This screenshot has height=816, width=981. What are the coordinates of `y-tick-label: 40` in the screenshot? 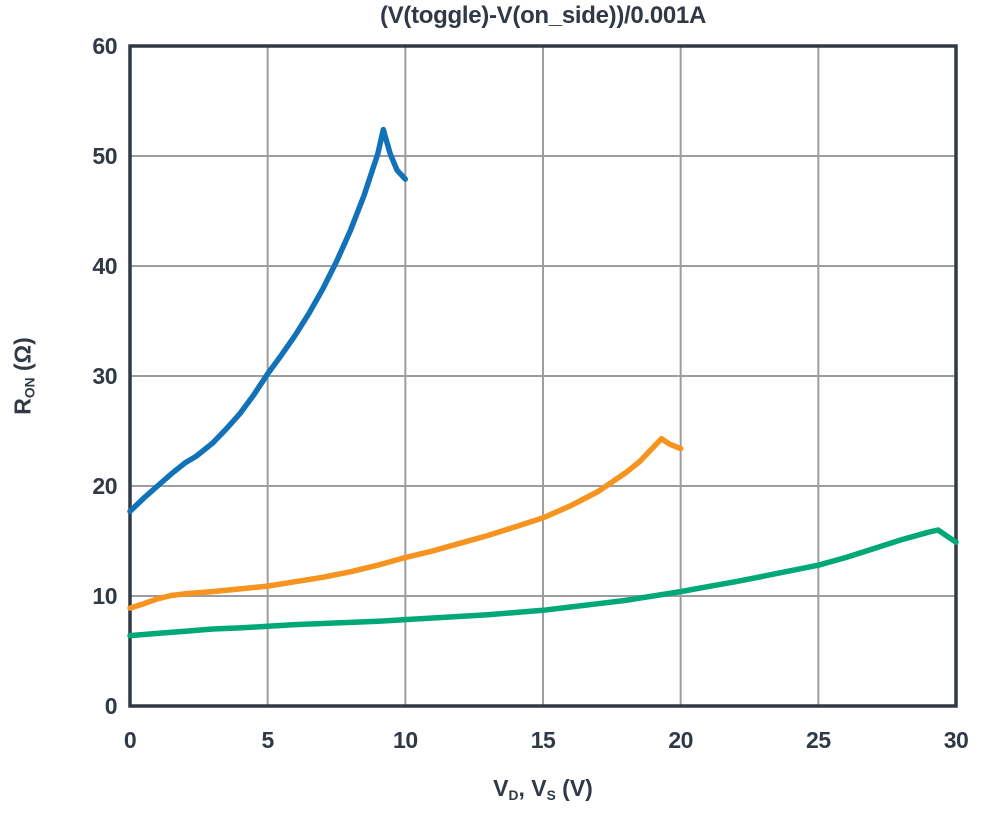 It's located at (104, 266).